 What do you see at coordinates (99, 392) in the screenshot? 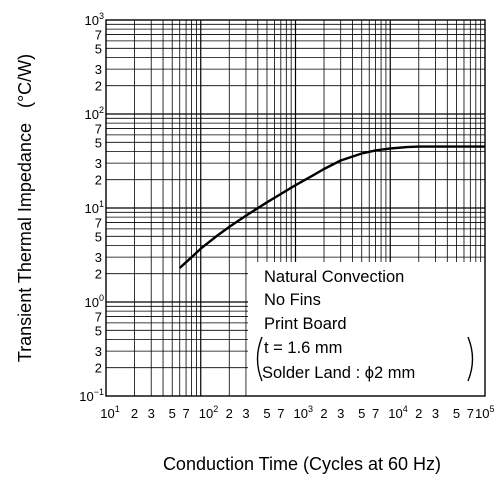
I see `y-tick-label-exponent: −1` at bounding box center [99, 392].